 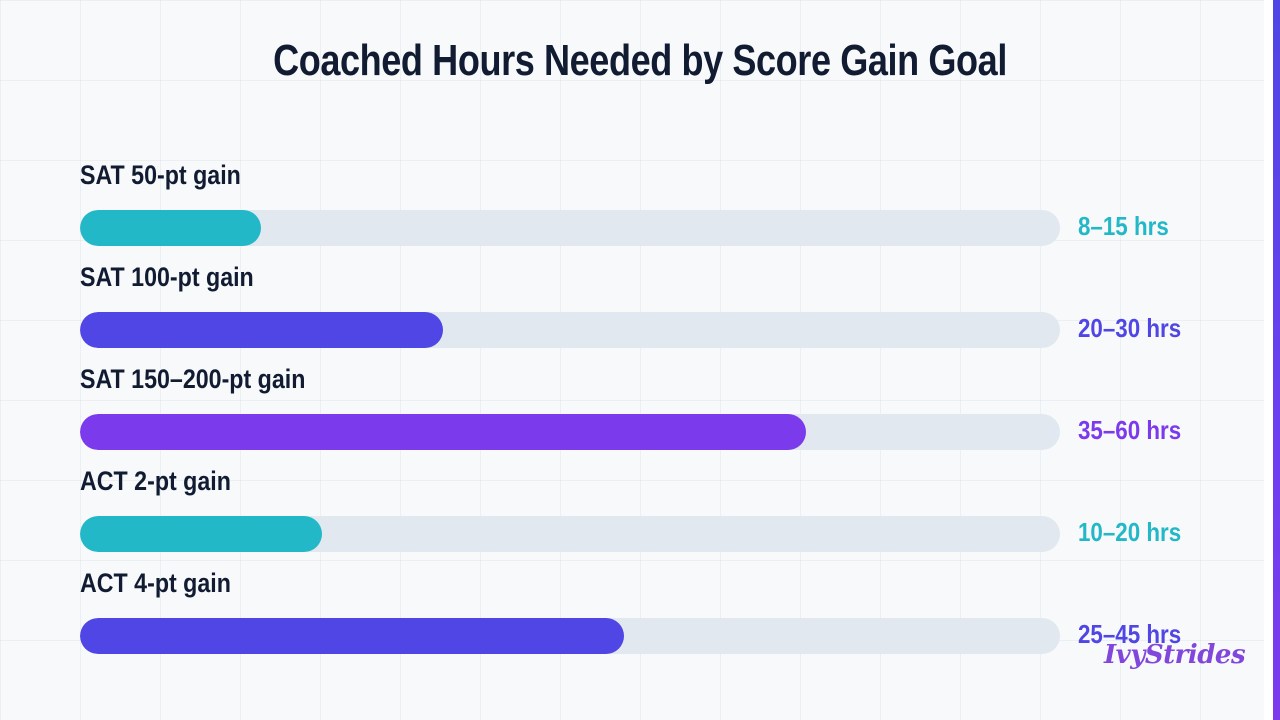 I want to click on accent-edge, so click(x=1272, y=360).